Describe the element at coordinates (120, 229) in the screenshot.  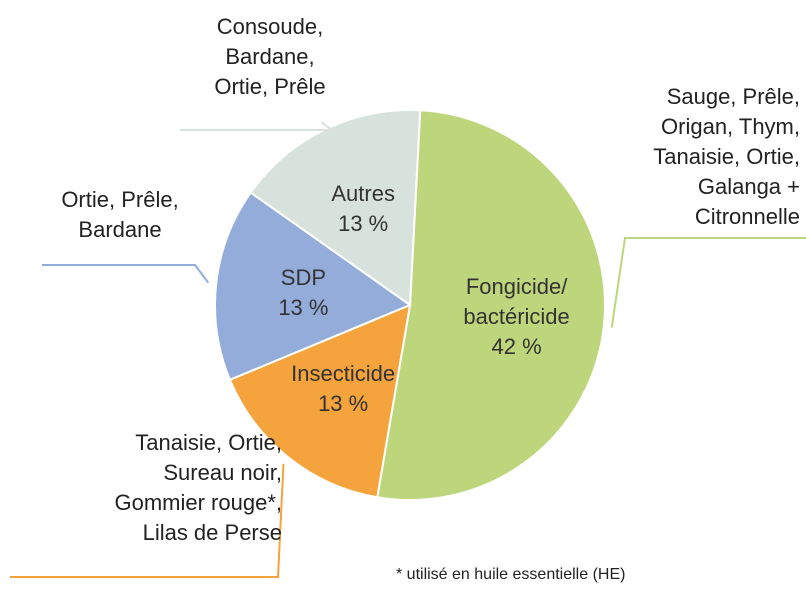
I see `callout-line: Bardane` at that location.